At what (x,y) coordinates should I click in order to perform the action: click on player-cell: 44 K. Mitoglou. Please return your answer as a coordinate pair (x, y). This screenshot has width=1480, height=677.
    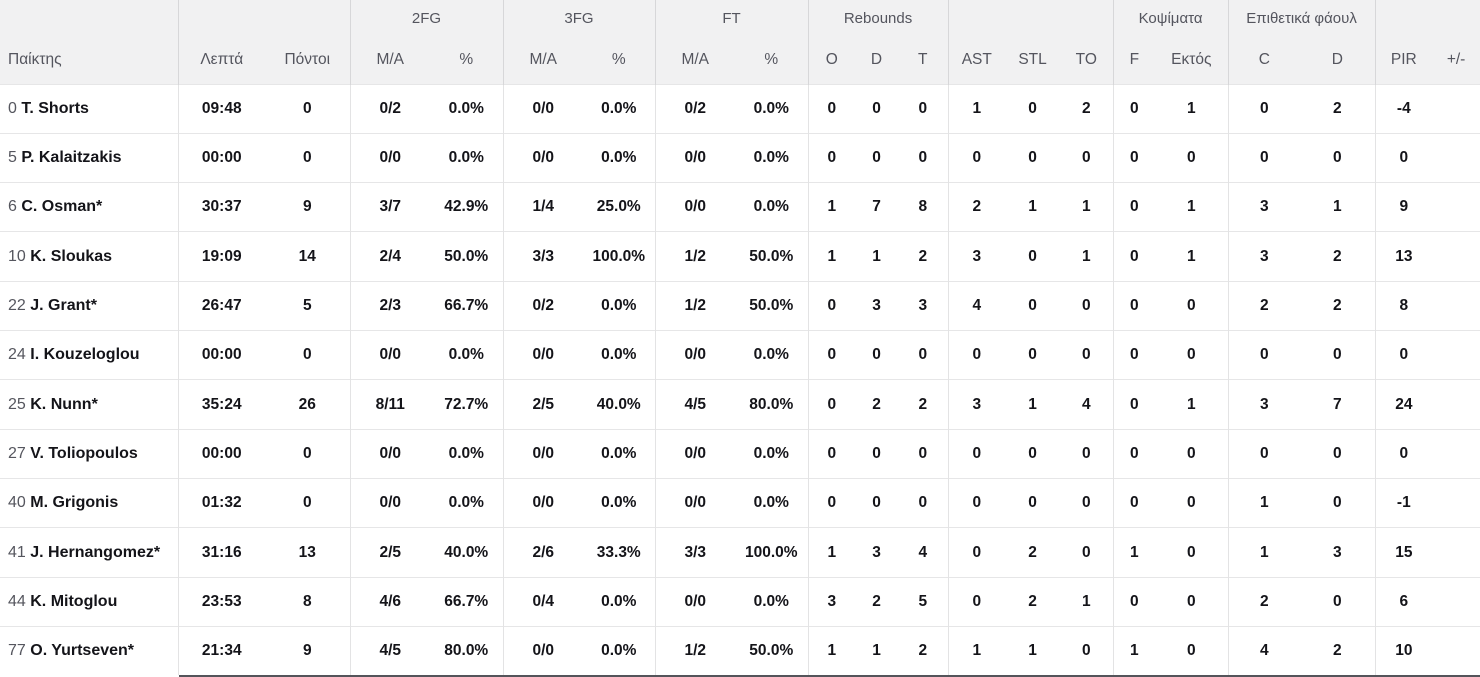
    Looking at the image, I should click on (89, 601).